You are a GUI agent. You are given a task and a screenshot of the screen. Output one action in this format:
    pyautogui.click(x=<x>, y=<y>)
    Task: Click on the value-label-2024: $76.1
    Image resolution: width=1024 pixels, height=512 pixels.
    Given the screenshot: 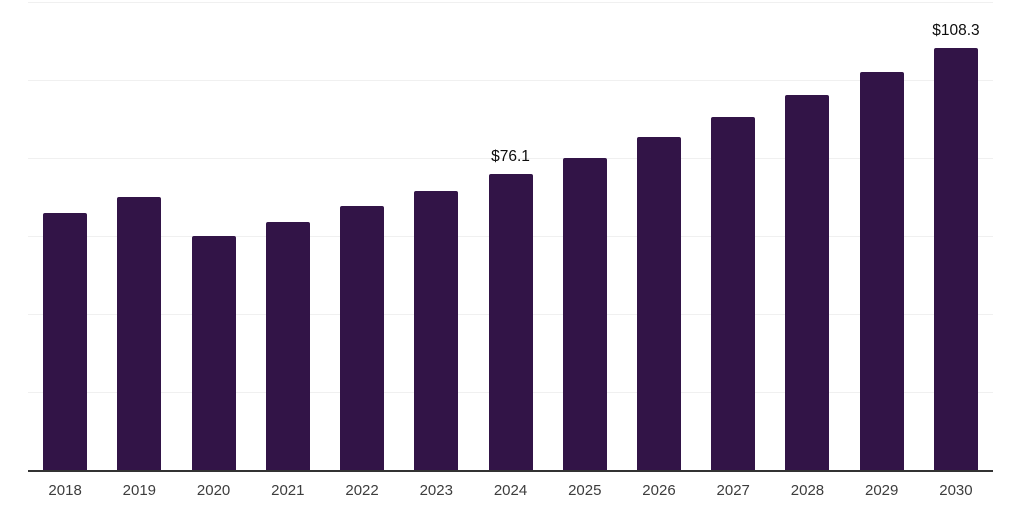 What is the action you would take?
    pyautogui.click(x=510, y=157)
    